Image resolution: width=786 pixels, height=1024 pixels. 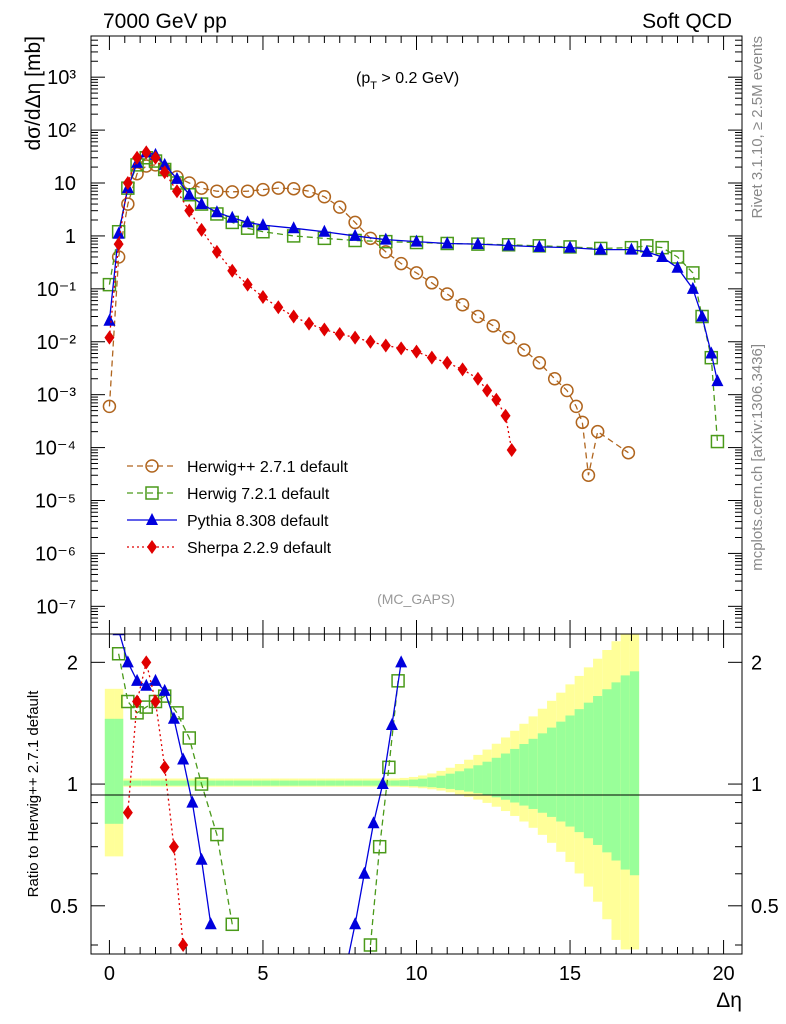 I want to click on legend-label: Pythia 8.308 default, so click(x=258, y=521).